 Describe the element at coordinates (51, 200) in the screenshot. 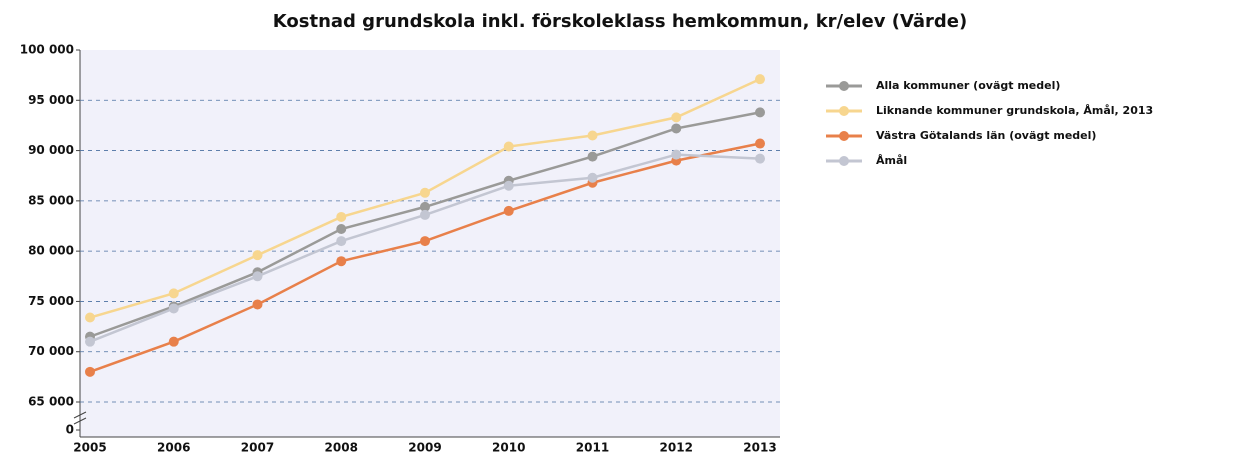

I see `y-tick-label: 85 000` at that location.